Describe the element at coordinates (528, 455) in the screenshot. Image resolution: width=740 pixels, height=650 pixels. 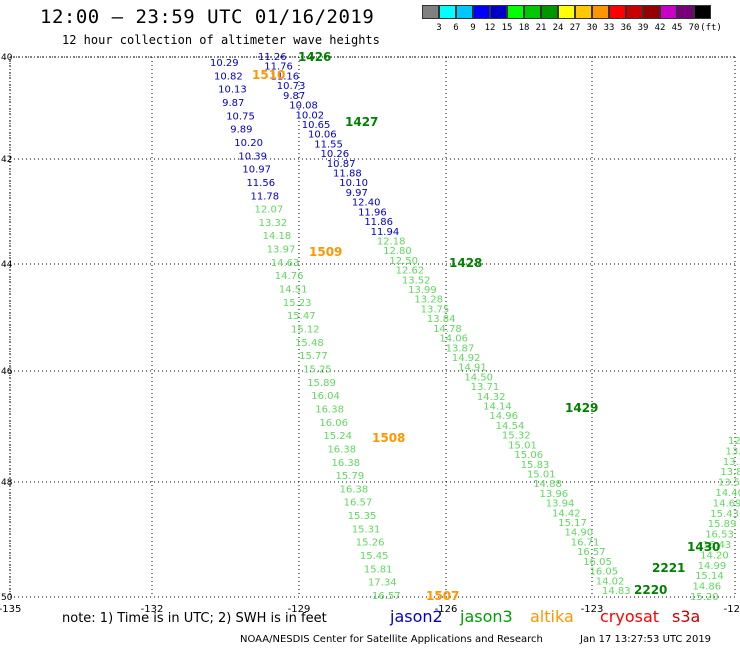
I see `swh-label: 15.06` at that location.